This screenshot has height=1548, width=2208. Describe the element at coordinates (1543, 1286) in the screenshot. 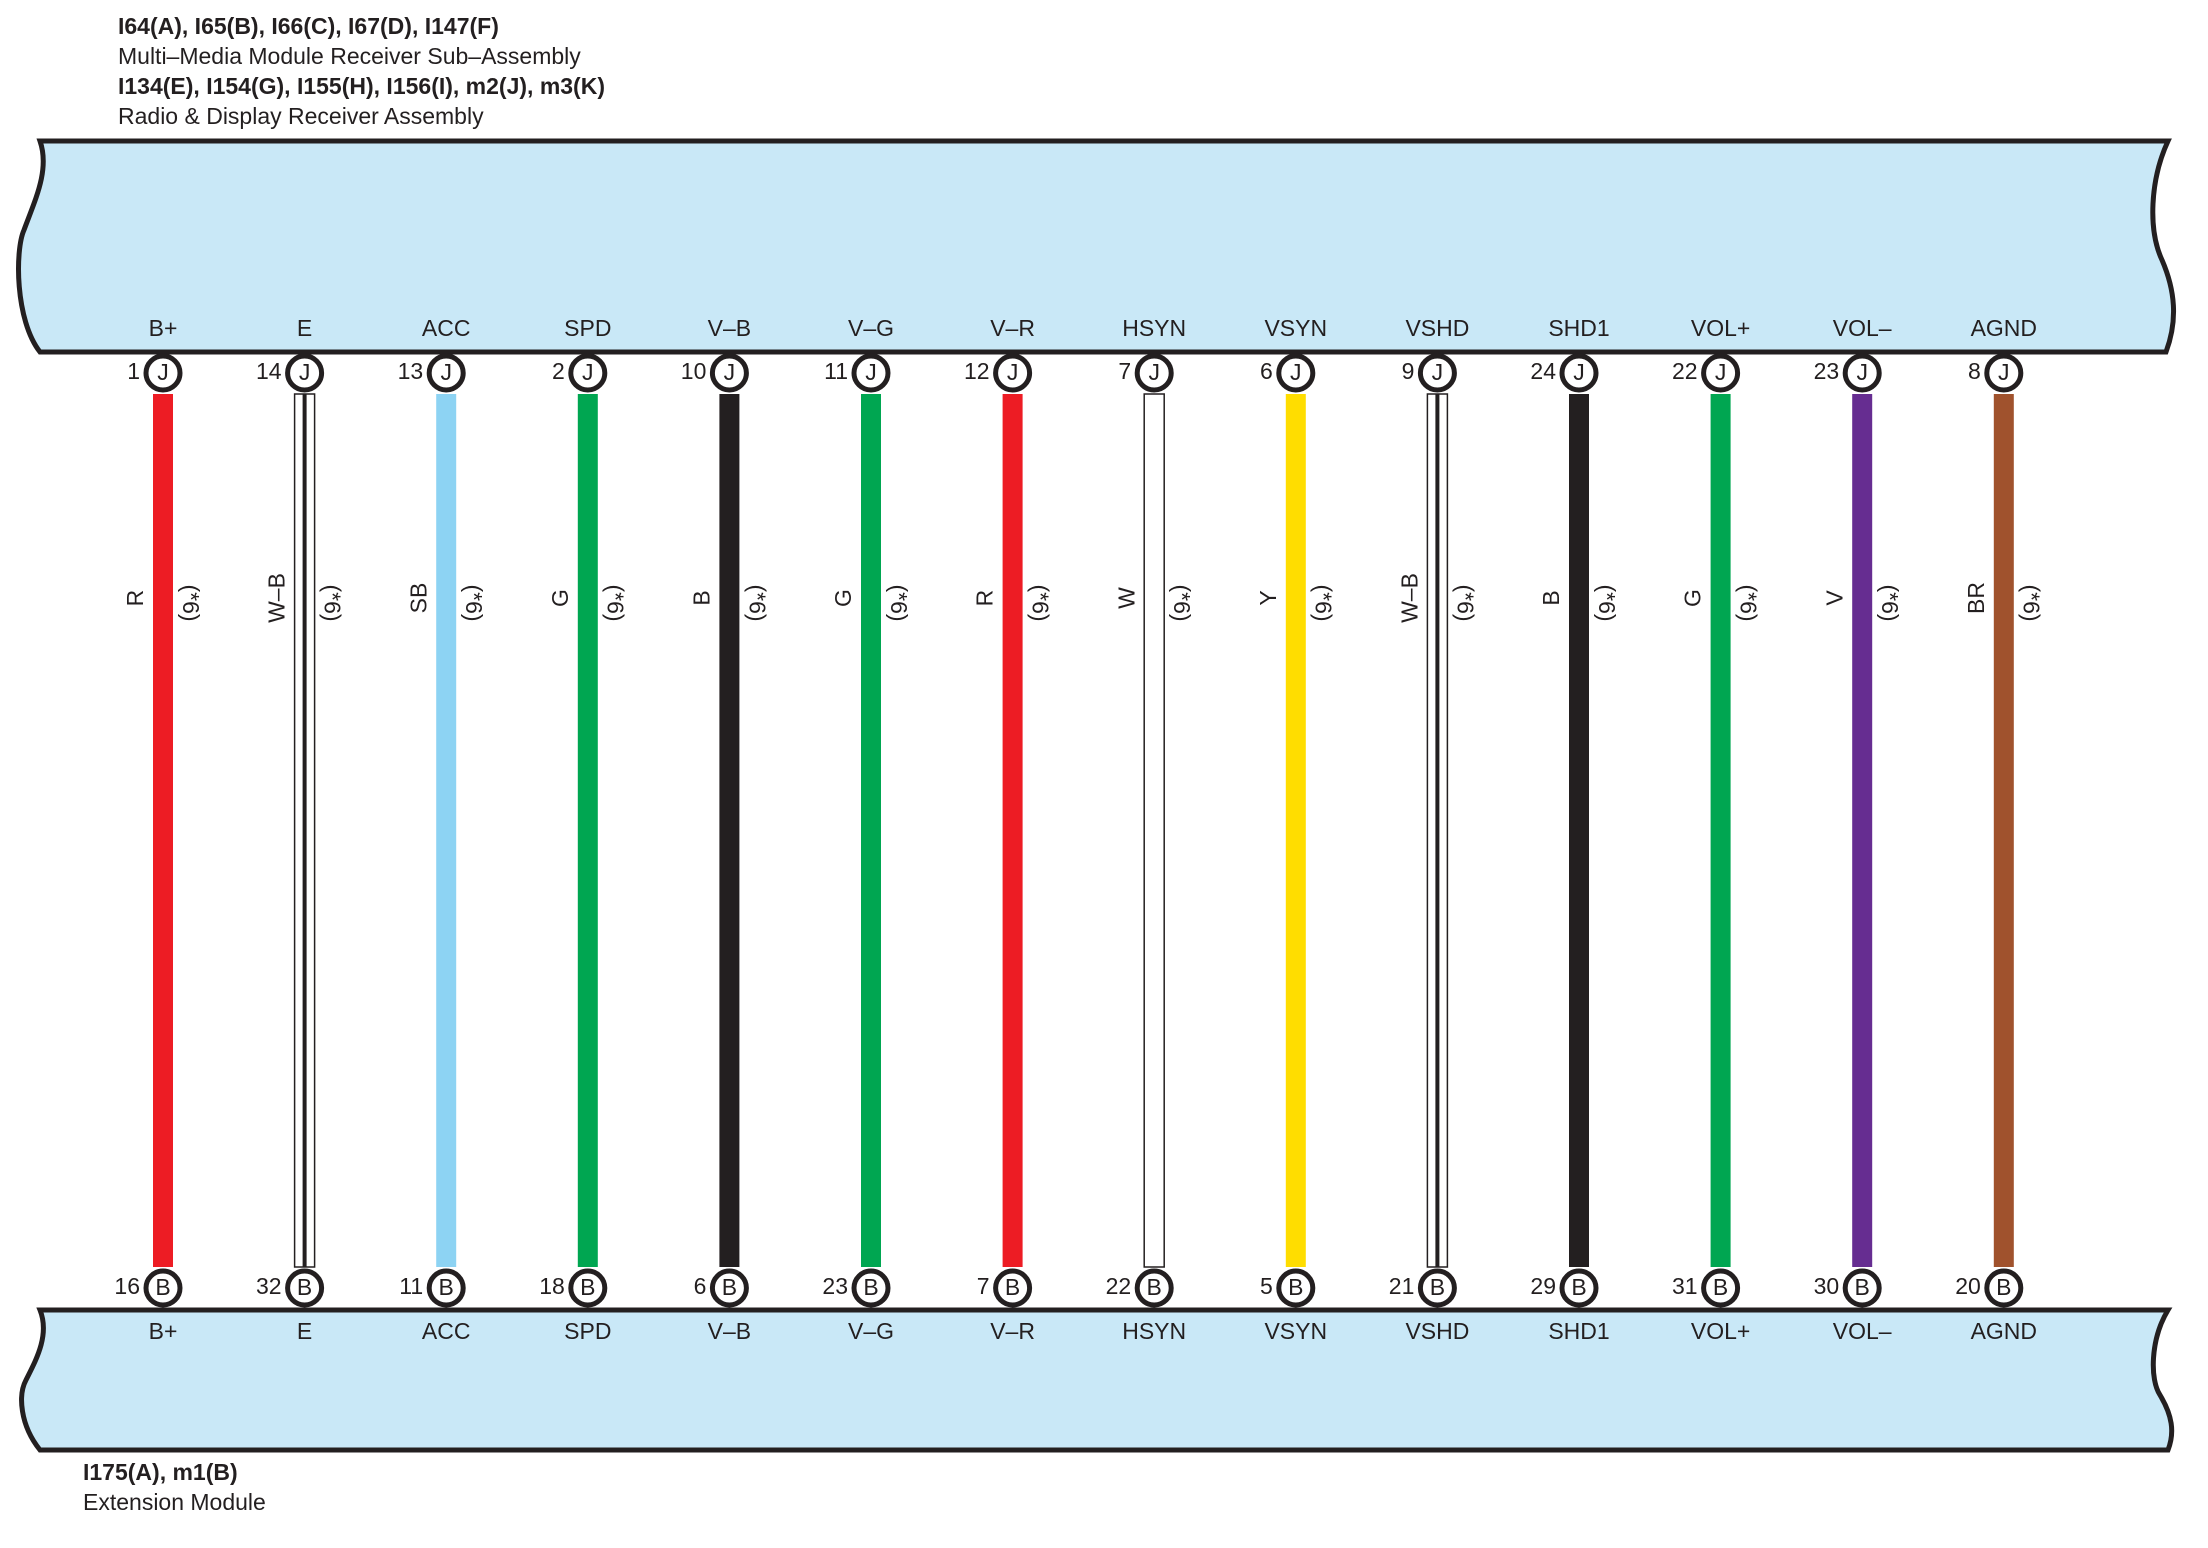

I see `pin-number: 29` at that location.